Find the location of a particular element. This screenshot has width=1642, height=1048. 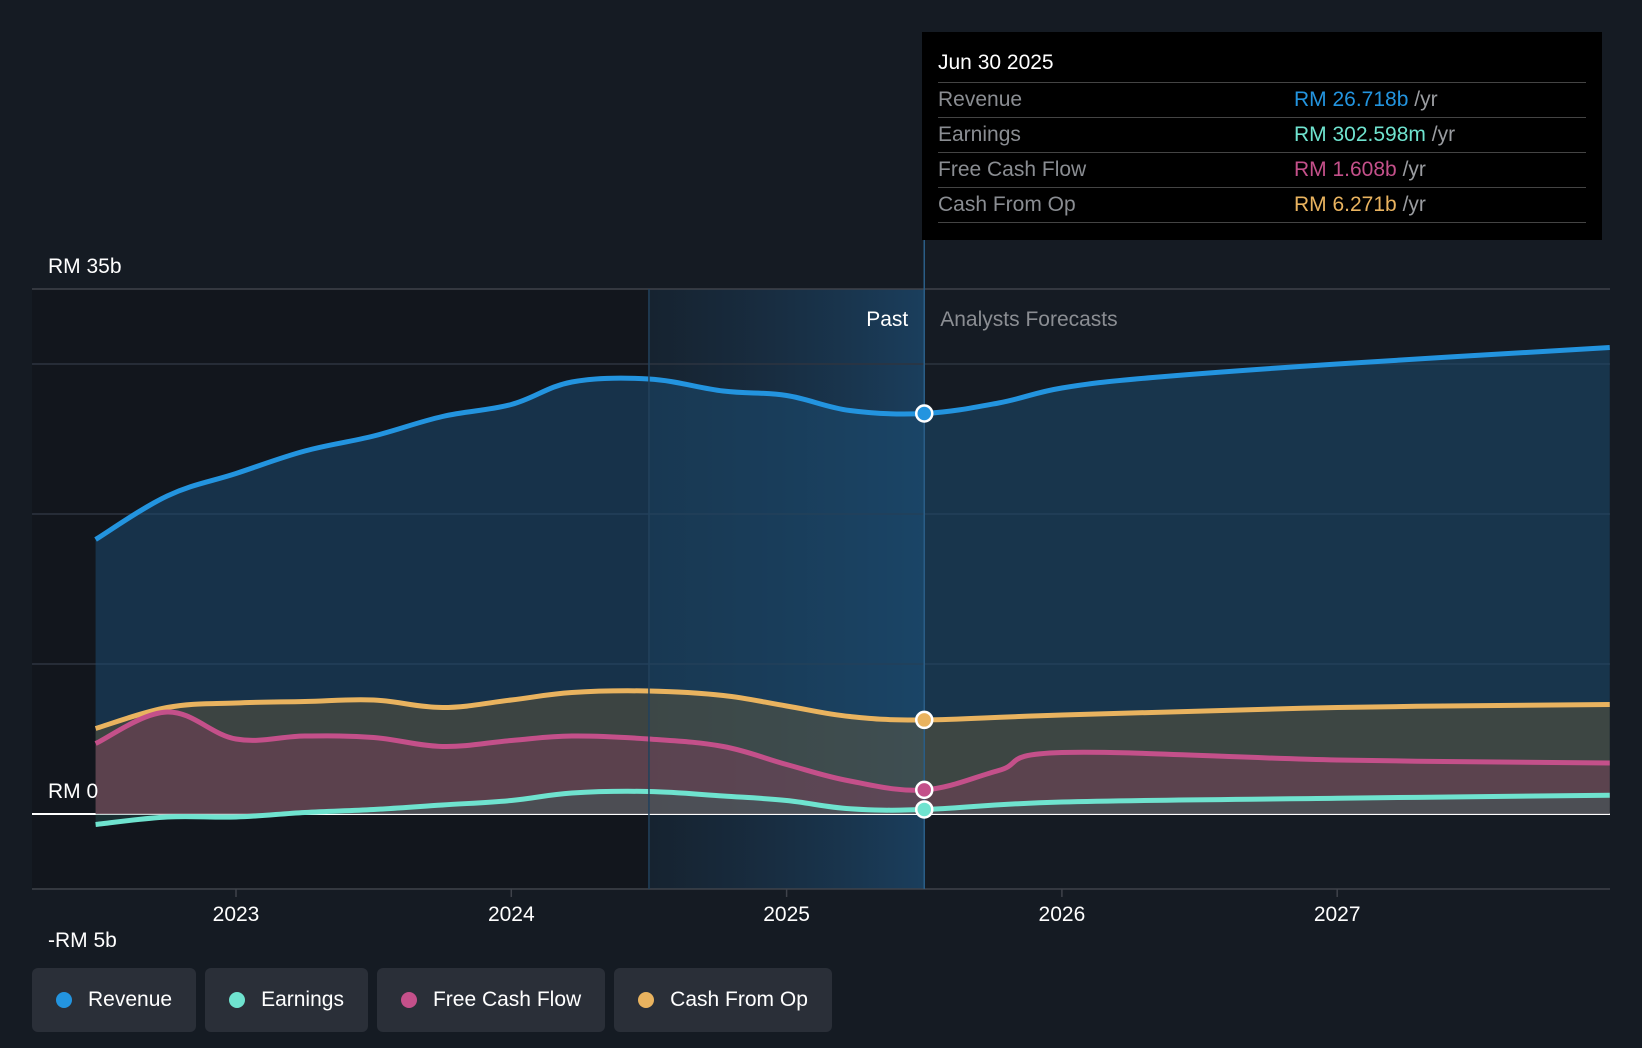

tooltip-value: RM 6.271b is located at coordinates (1345, 204).